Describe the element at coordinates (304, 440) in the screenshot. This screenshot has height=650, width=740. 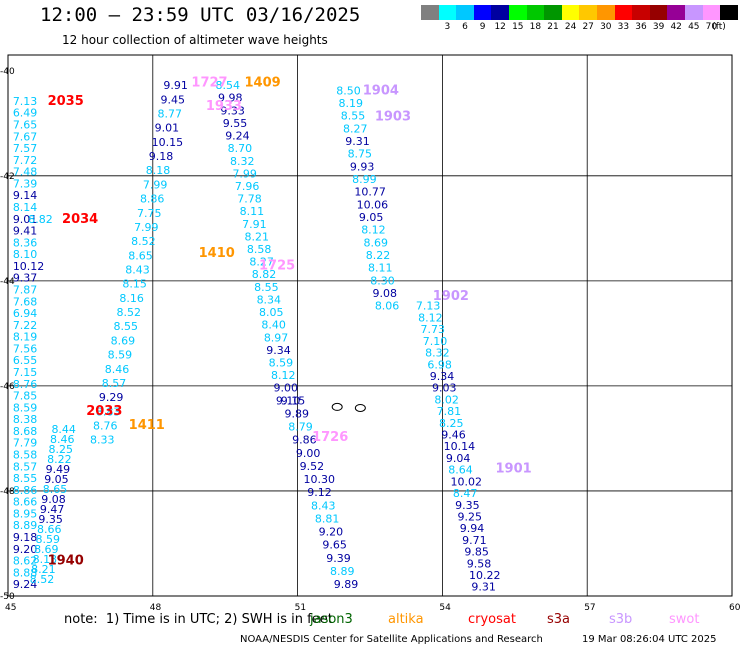
I see `swh-value: 9.86` at that location.